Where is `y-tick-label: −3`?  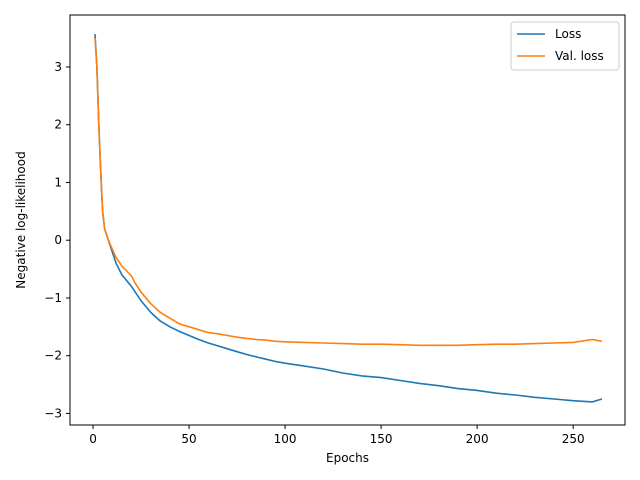 y-tick-label: −3 is located at coordinates (53, 413).